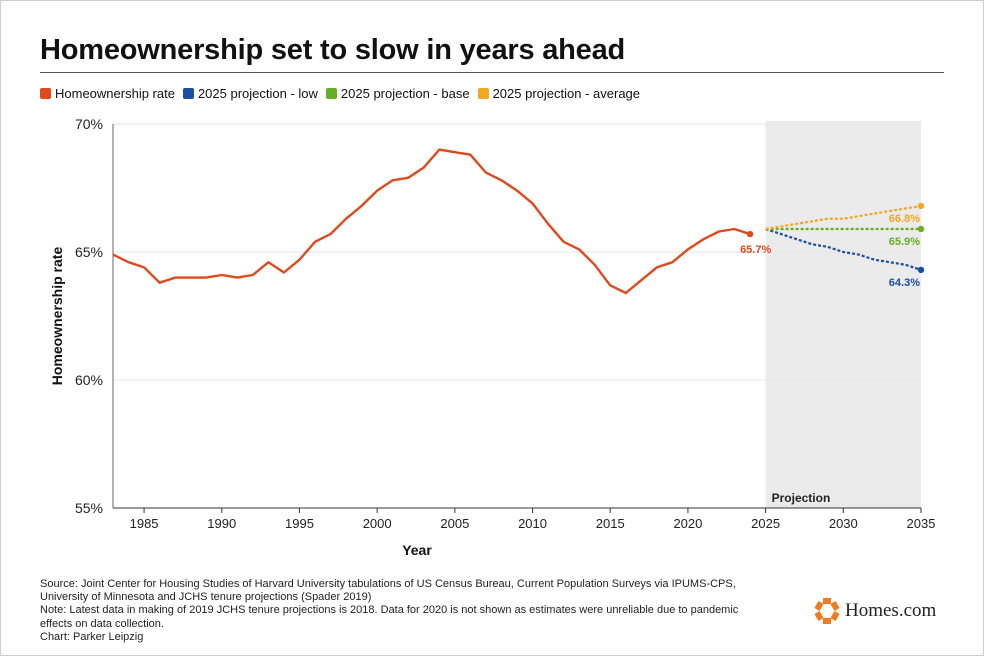 This screenshot has height=656, width=984. I want to click on y-tick-label: 70%, so click(89, 124).